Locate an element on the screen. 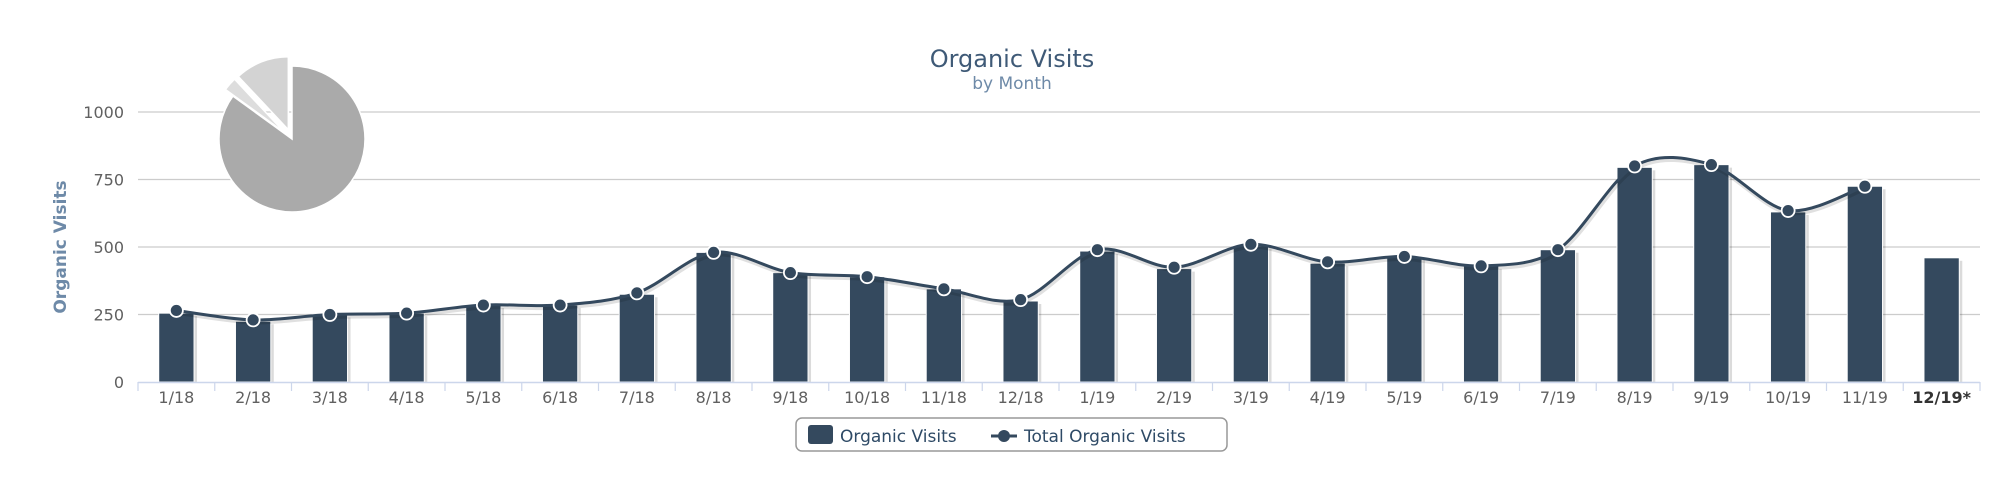  legend: Organic Visits Total Organic Visits is located at coordinates (1011, 434).